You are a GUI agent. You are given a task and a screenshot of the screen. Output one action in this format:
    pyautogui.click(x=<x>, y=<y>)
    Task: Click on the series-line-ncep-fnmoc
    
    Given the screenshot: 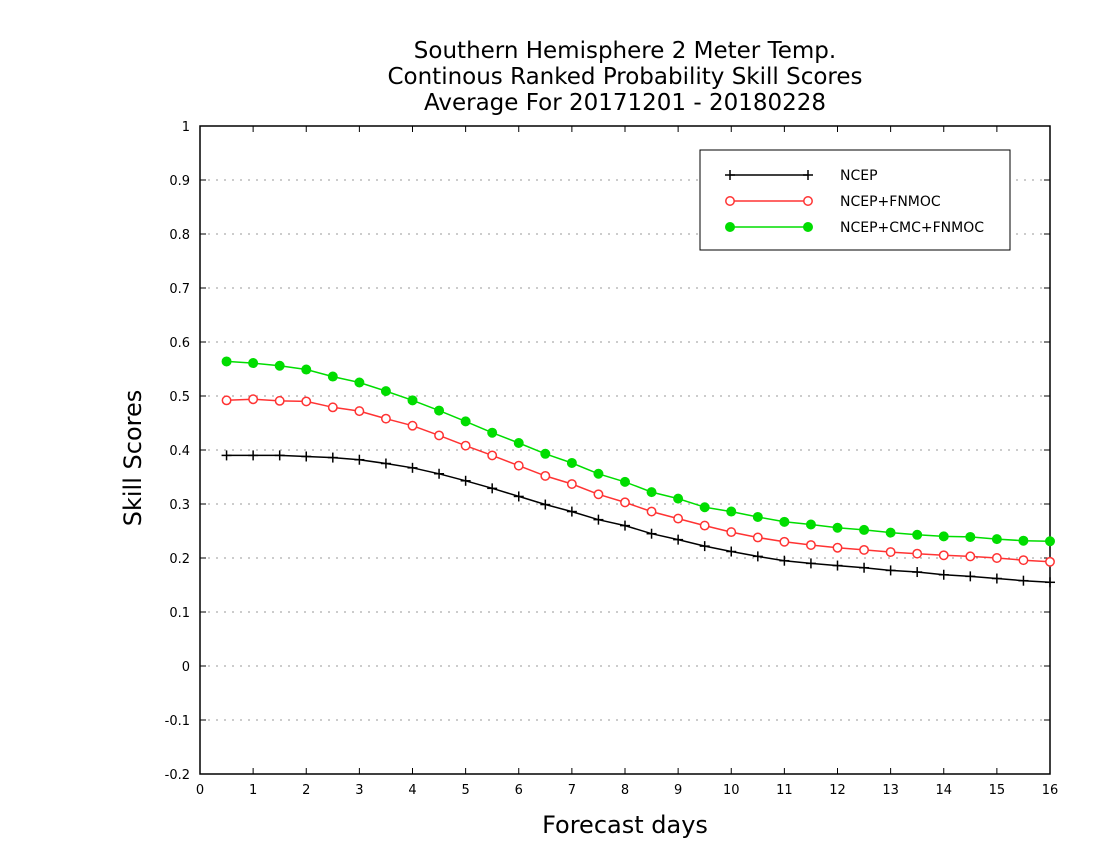 What is the action you would take?
    pyautogui.click(x=638, y=480)
    